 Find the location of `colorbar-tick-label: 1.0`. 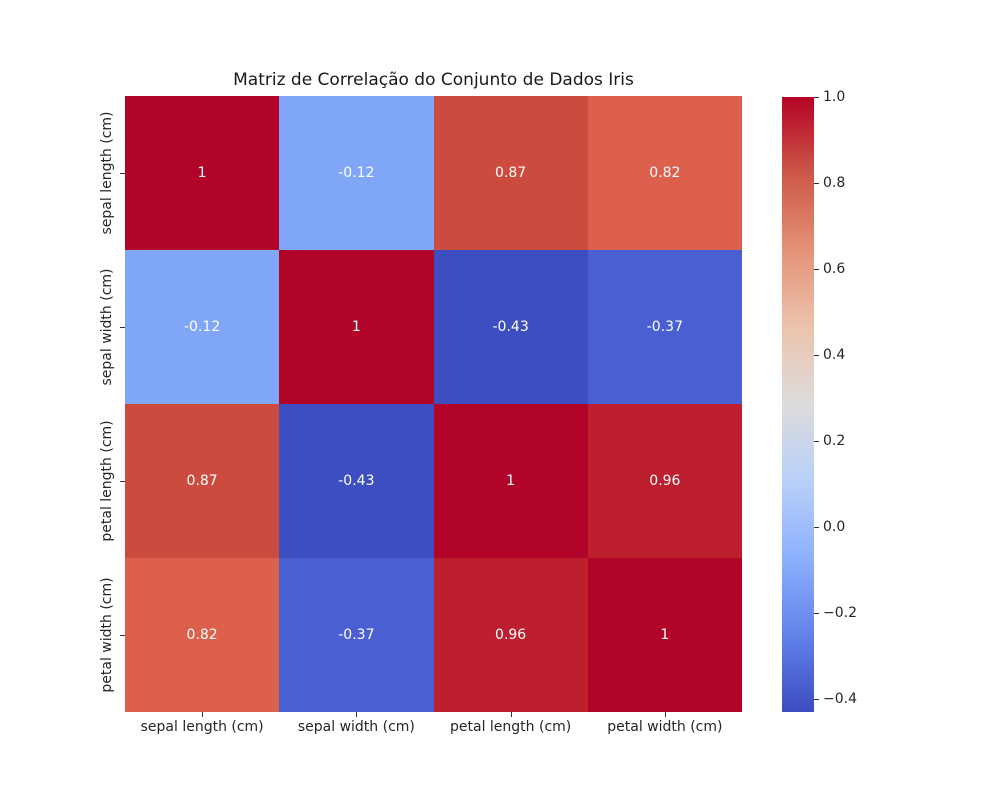

colorbar-tick-label: 1.0 is located at coordinates (834, 97).